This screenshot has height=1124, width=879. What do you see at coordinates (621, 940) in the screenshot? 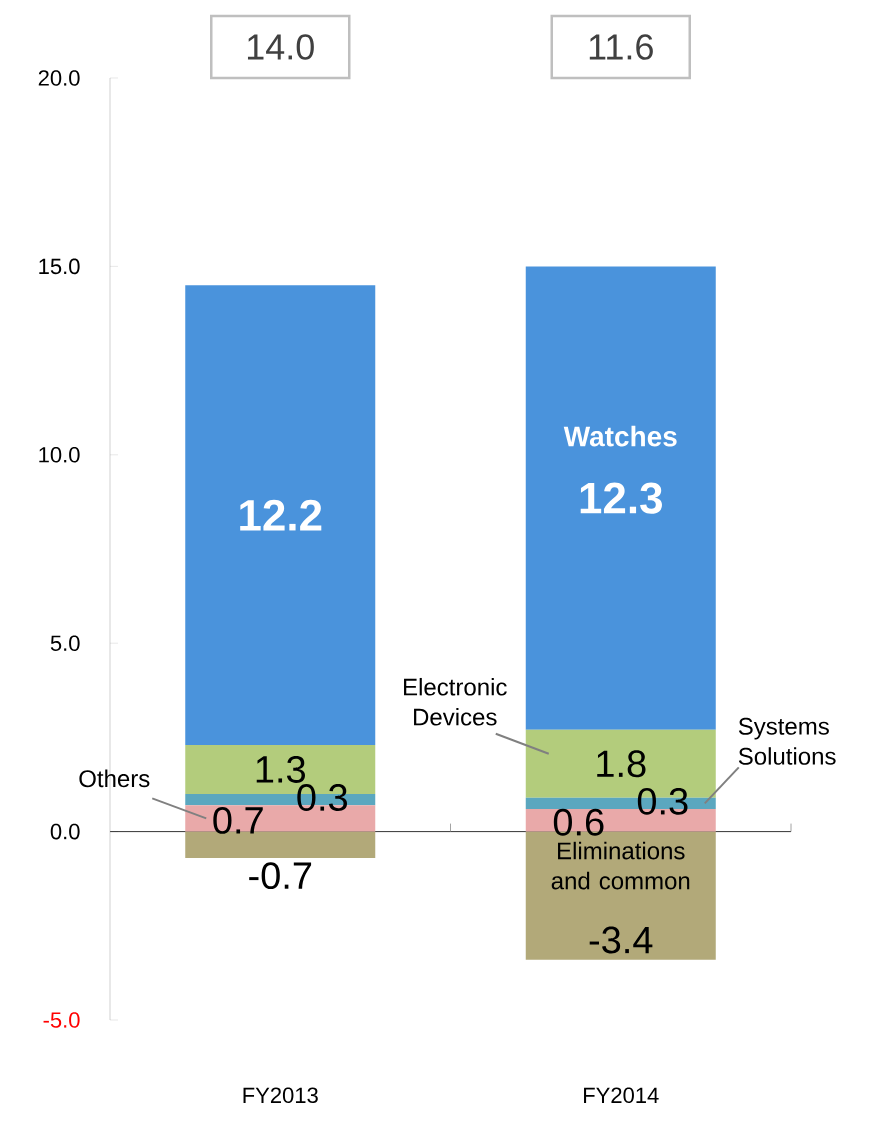
I see `data-label: -3.4` at bounding box center [621, 940].